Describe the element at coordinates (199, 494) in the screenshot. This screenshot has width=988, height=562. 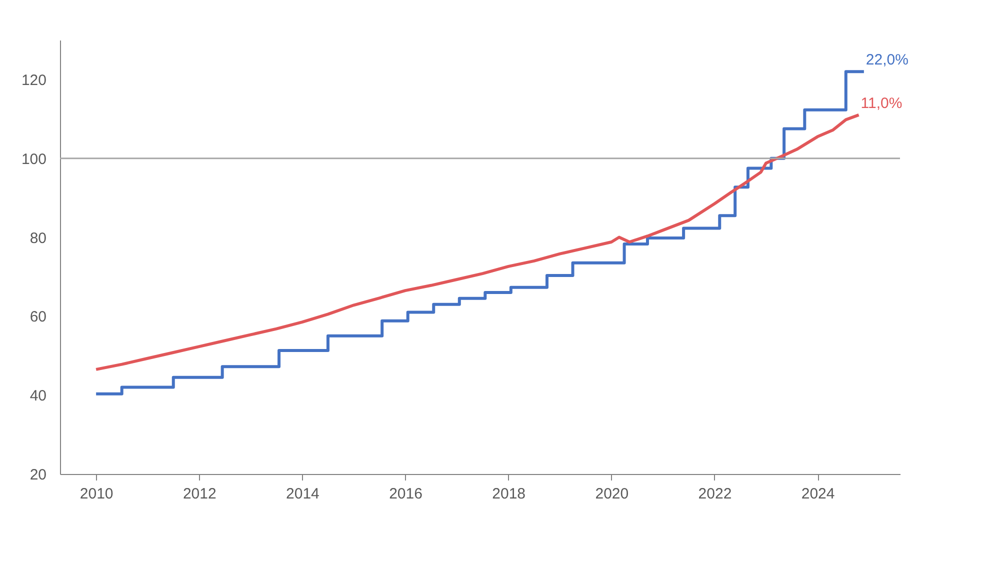
I see `x-tick-label: 2012` at that location.